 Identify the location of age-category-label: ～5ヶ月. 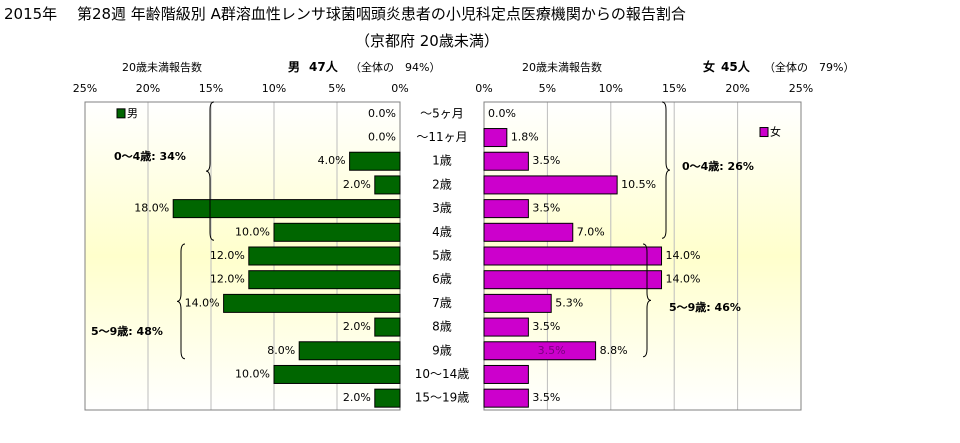
(442, 113).